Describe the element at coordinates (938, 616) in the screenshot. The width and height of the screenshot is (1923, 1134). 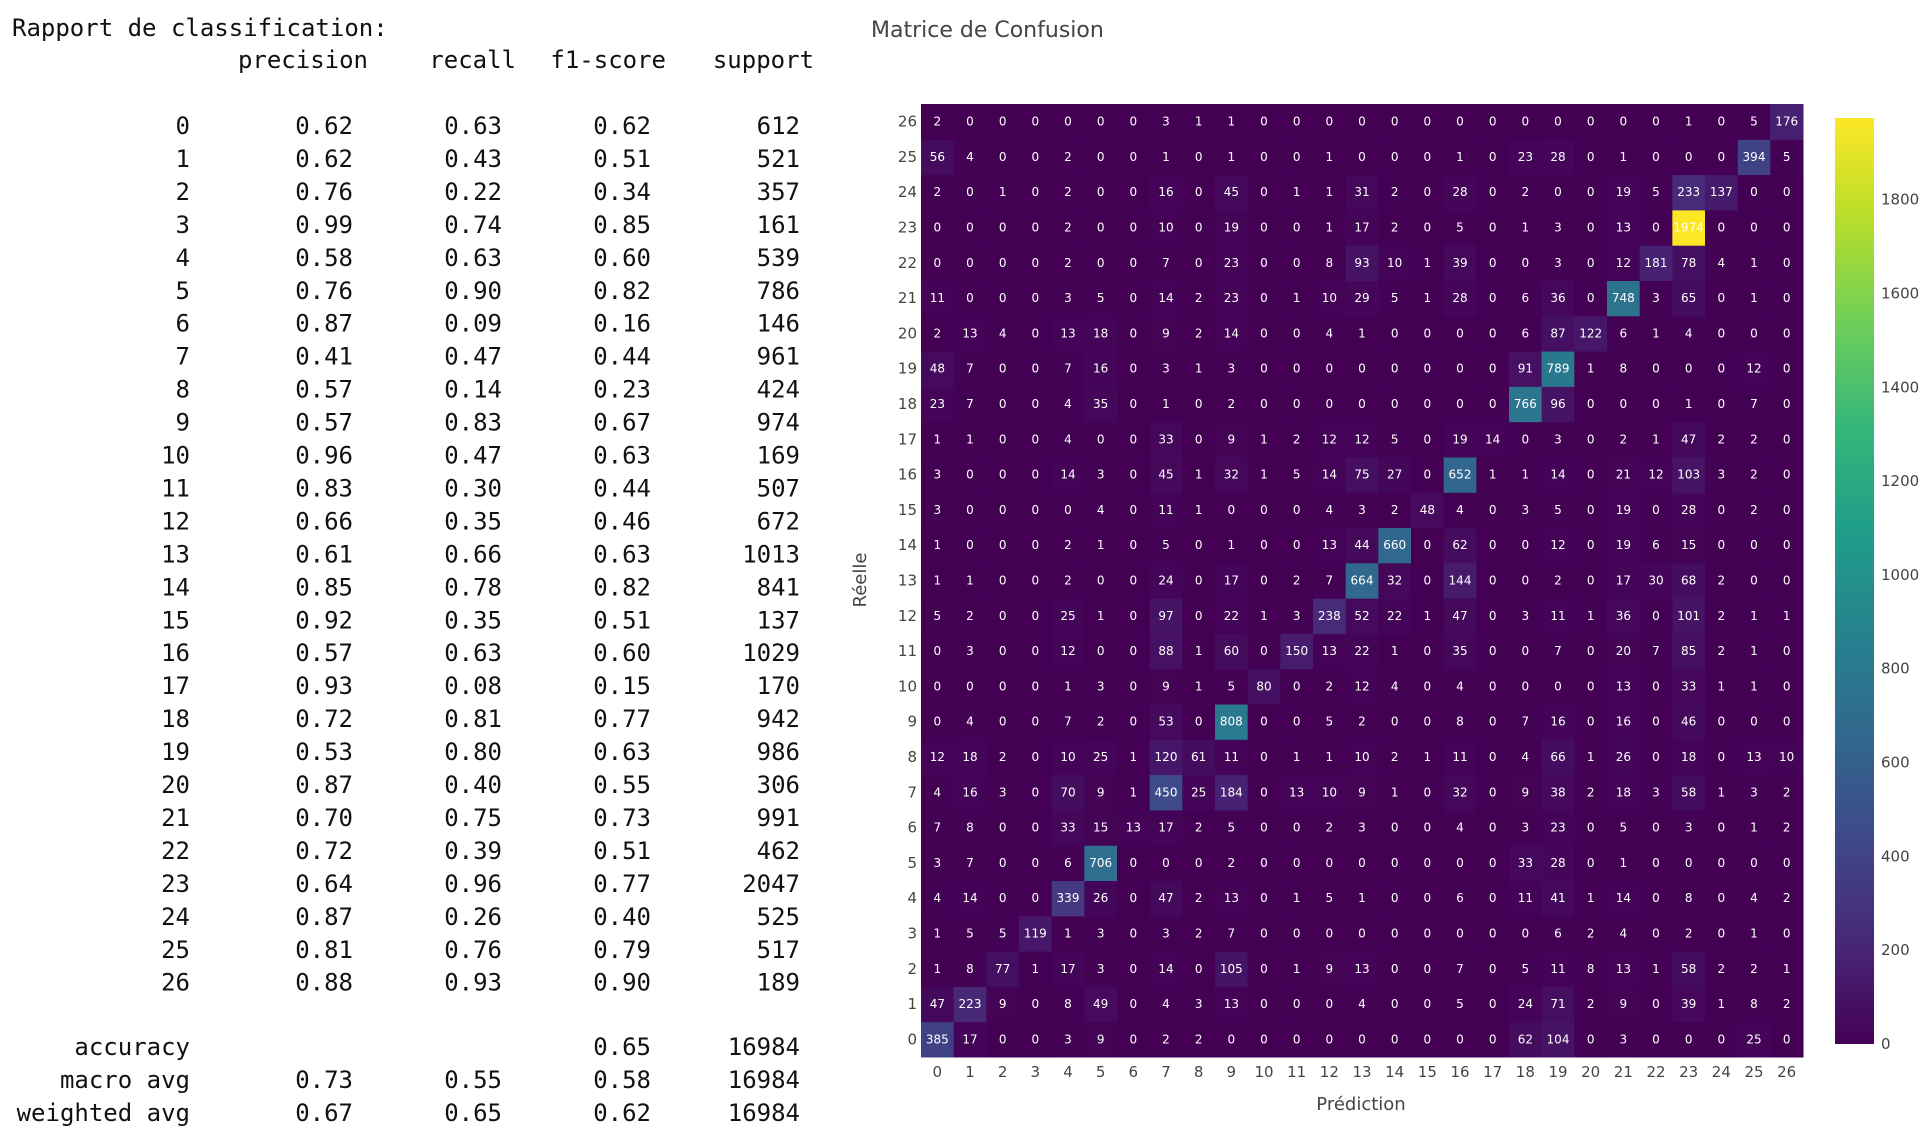
I see `cell-label: 5` at that location.